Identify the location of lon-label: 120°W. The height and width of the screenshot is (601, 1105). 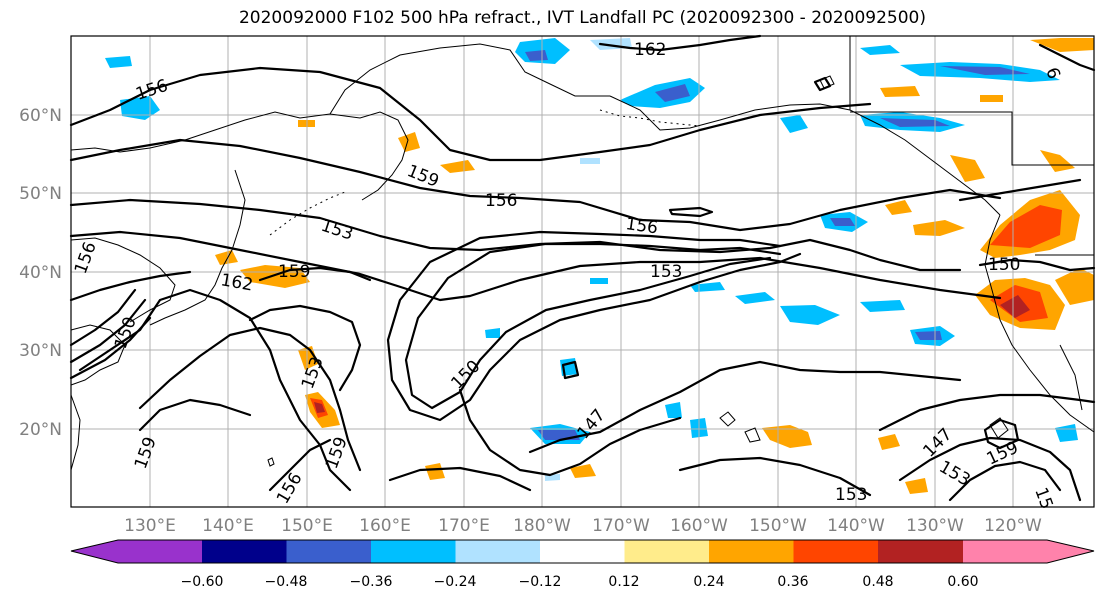
(1013, 526).